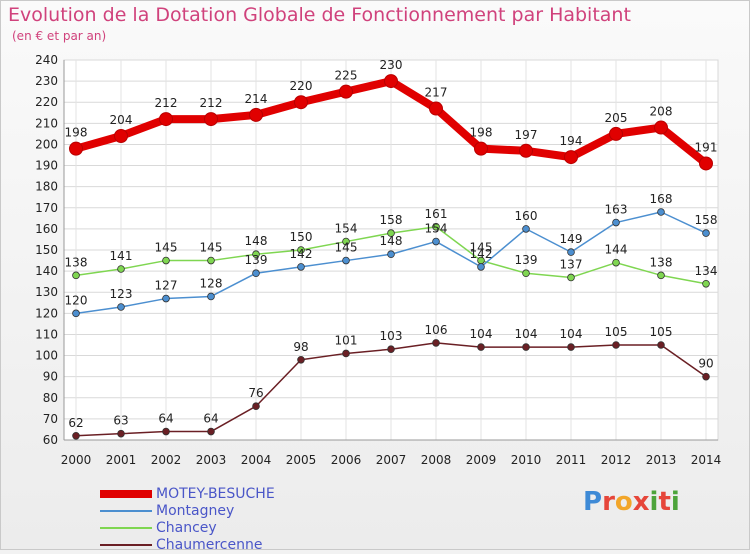  I want to click on chart-subtitle: (en € et par an), so click(59, 36).